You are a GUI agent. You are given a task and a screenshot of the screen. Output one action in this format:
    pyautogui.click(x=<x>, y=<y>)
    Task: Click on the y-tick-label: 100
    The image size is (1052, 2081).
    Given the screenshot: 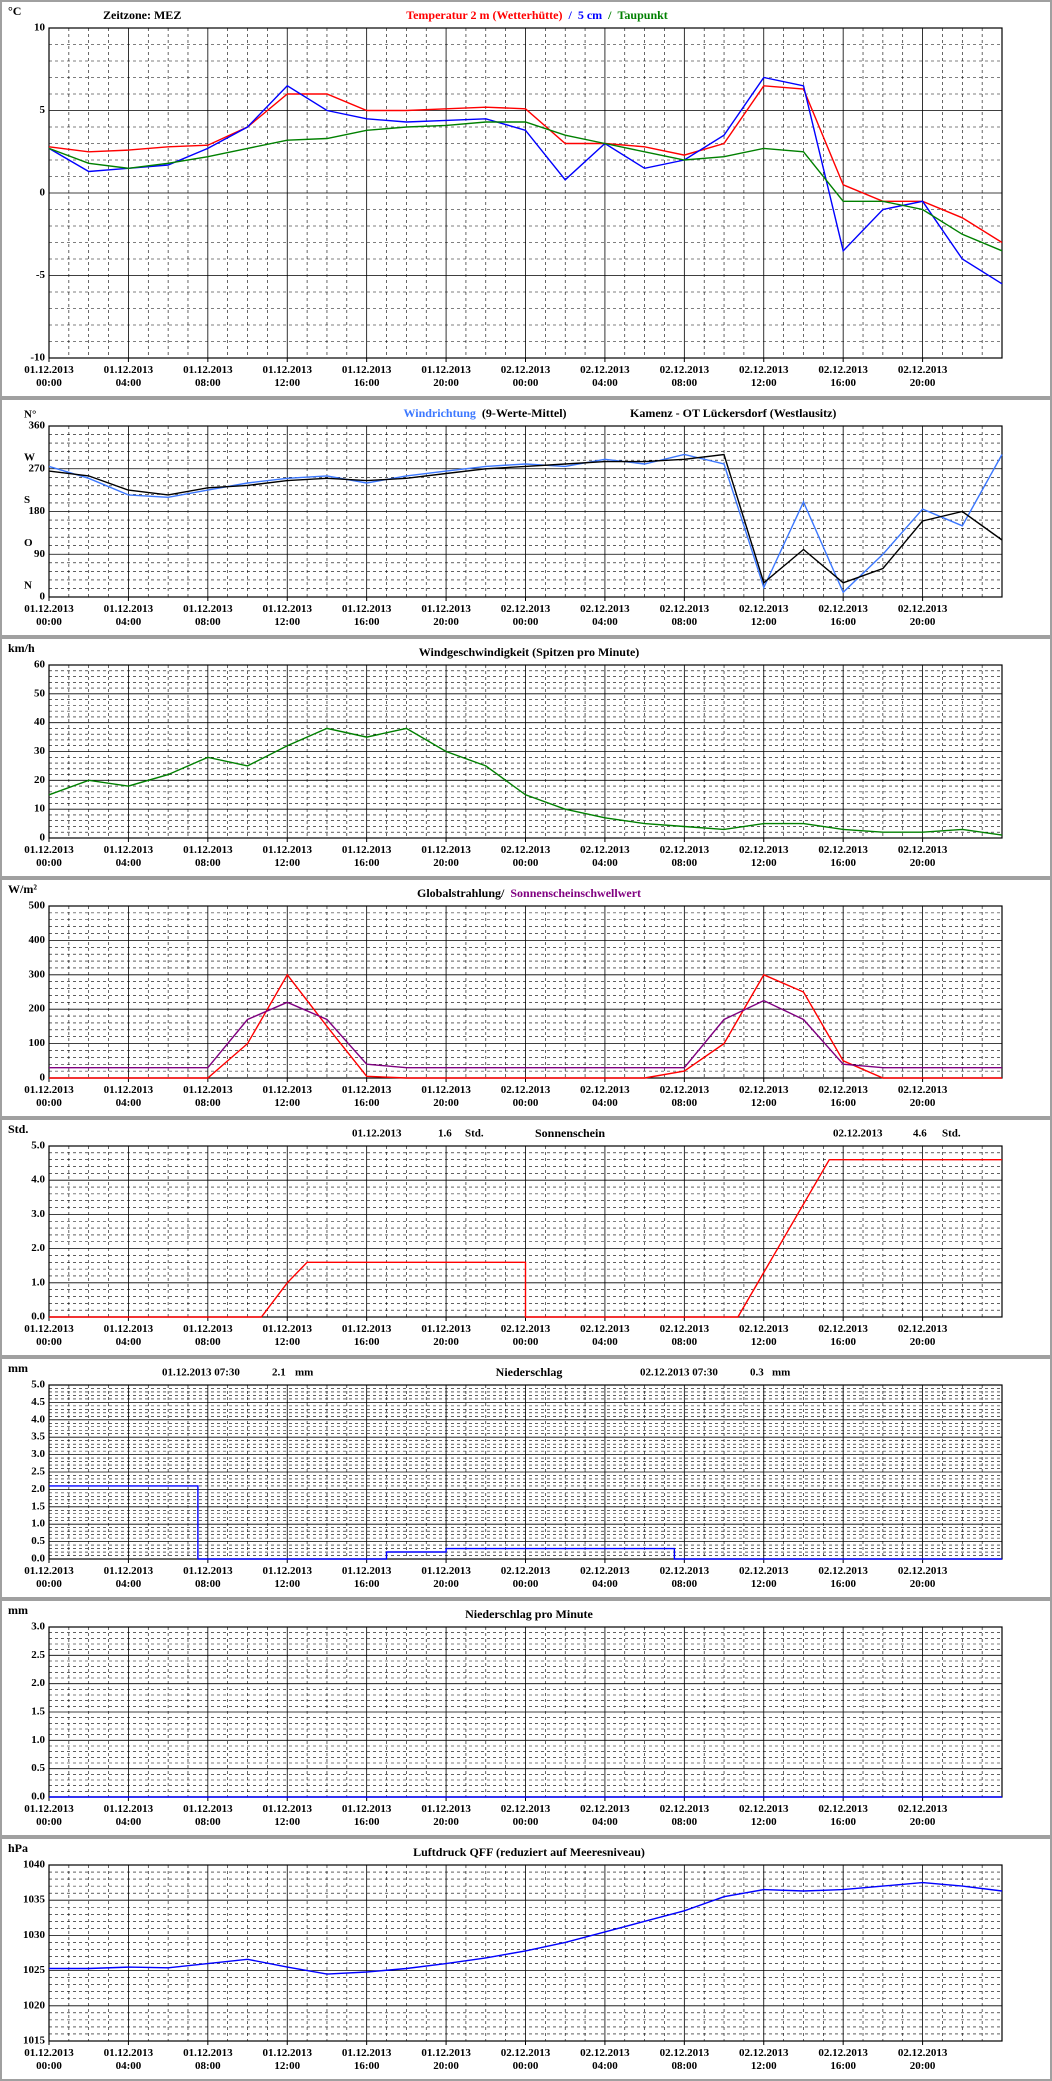 What is the action you would take?
    pyautogui.click(x=37, y=1043)
    